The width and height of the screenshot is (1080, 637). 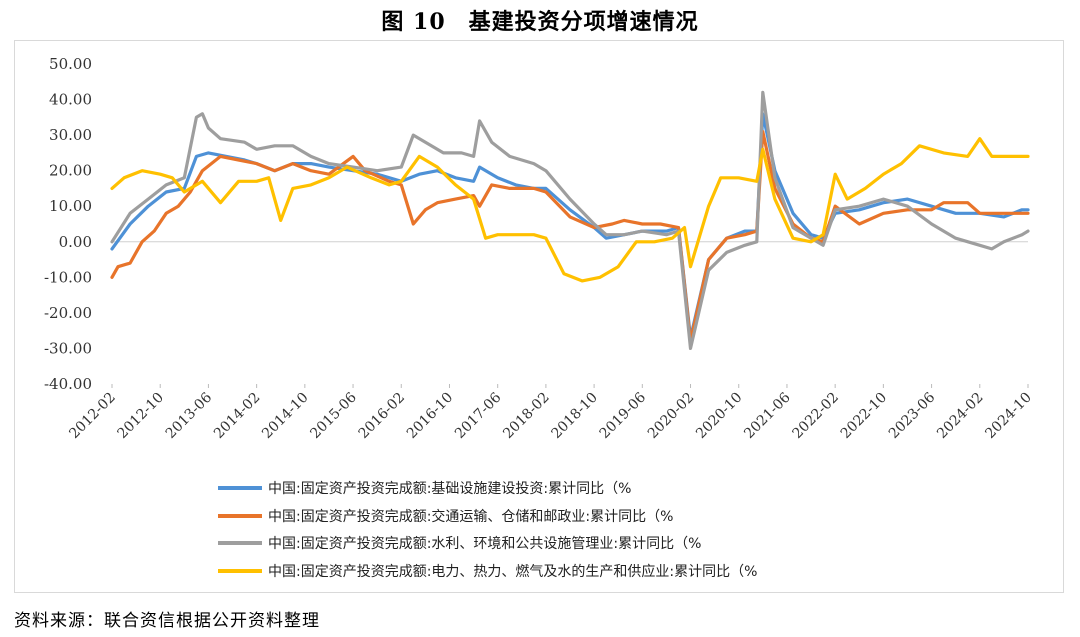 What do you see at coordinates (237, 416) in the screenshot?
I see `x-tick-label: 2014-02` at bounding box center [237, 416].